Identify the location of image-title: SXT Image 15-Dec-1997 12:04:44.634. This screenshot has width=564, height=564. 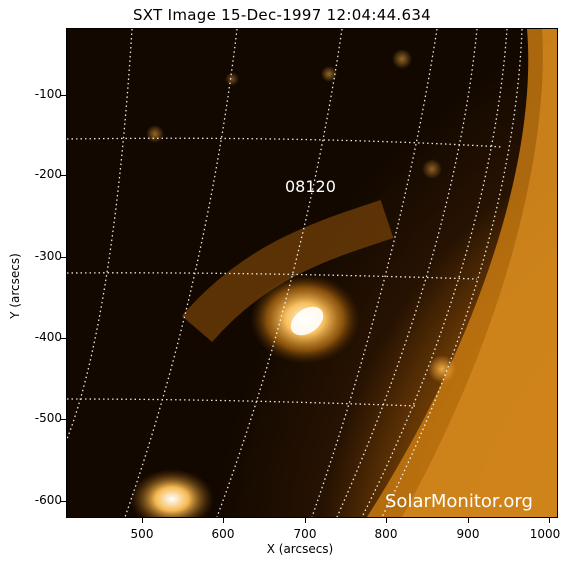
(282, 15).